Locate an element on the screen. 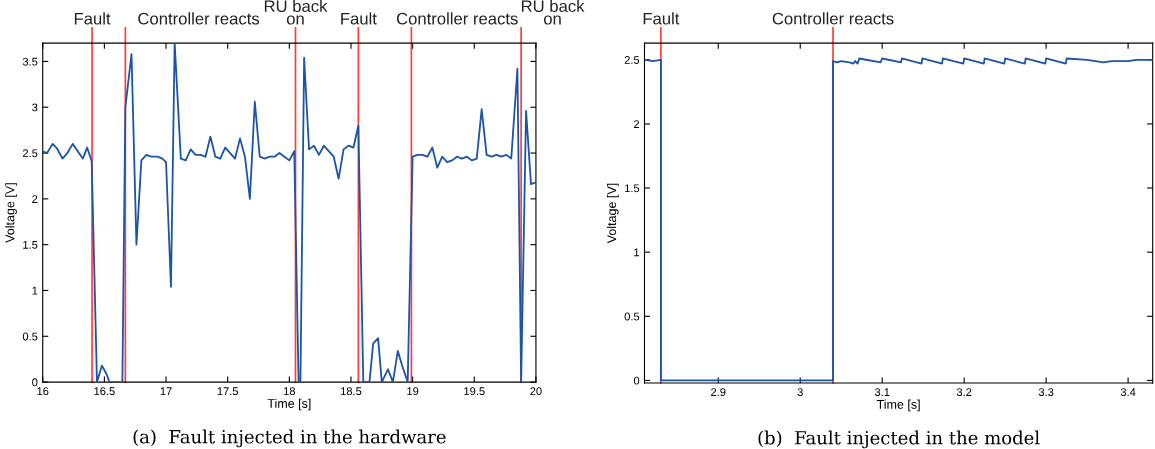 Image resolution: width=1155 pixels, height=449 pixels. x-tick-label: 17.5 is located at coordinates (228, 391).